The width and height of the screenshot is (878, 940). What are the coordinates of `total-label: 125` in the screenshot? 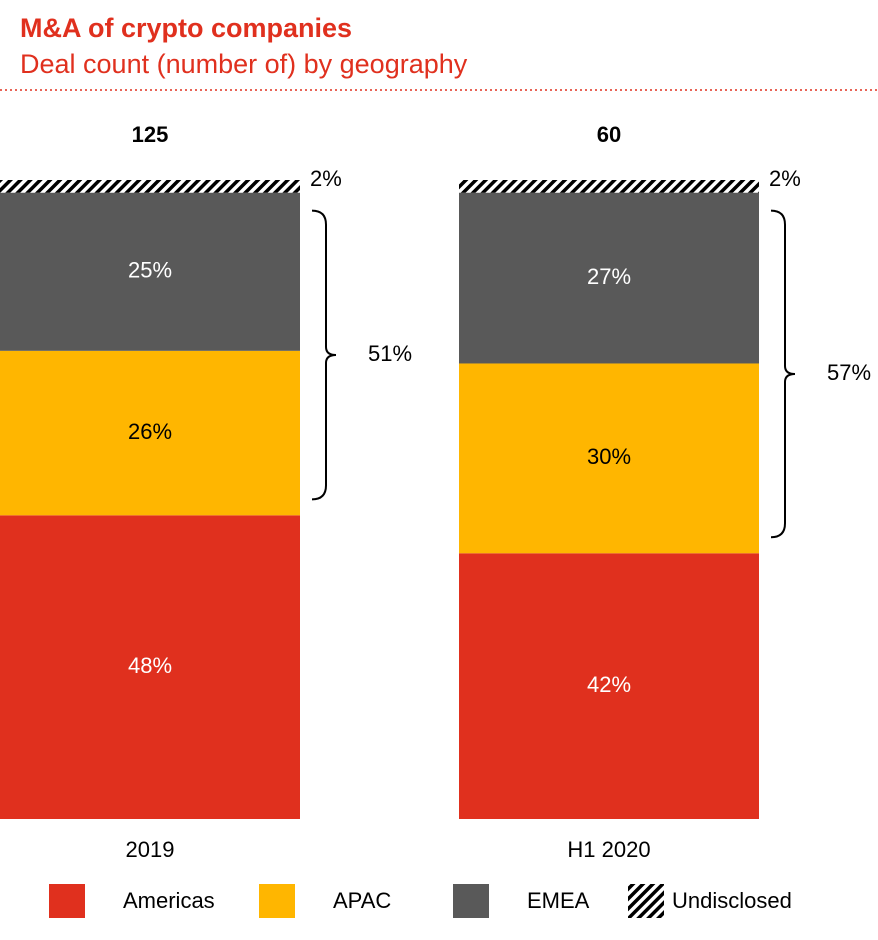 It's located at (150, 134).